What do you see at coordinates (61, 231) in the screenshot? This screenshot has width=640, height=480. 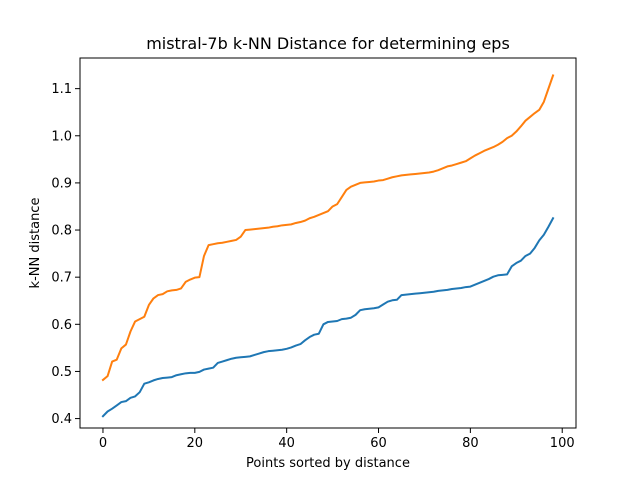 I see `y-tick-label: 0.8` at bounding box center [61, 231].